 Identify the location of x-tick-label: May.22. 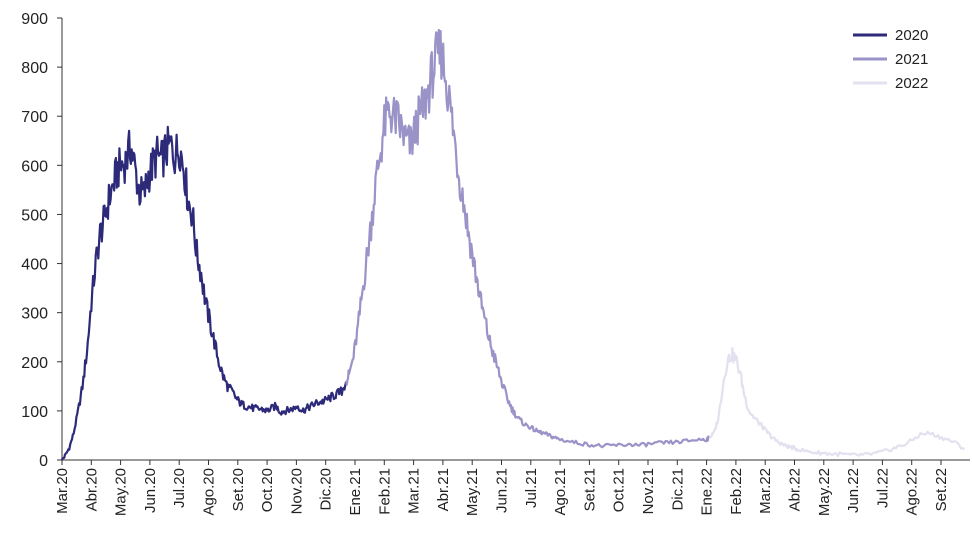
(824, 492).